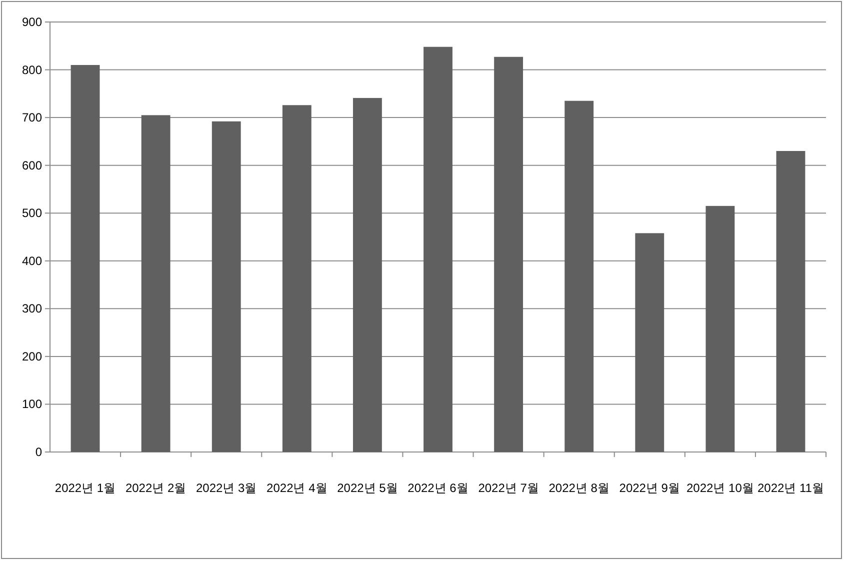 This screenshot has width=845, height=563. I want to click on y-tick-label: 500, so click(32, 213).